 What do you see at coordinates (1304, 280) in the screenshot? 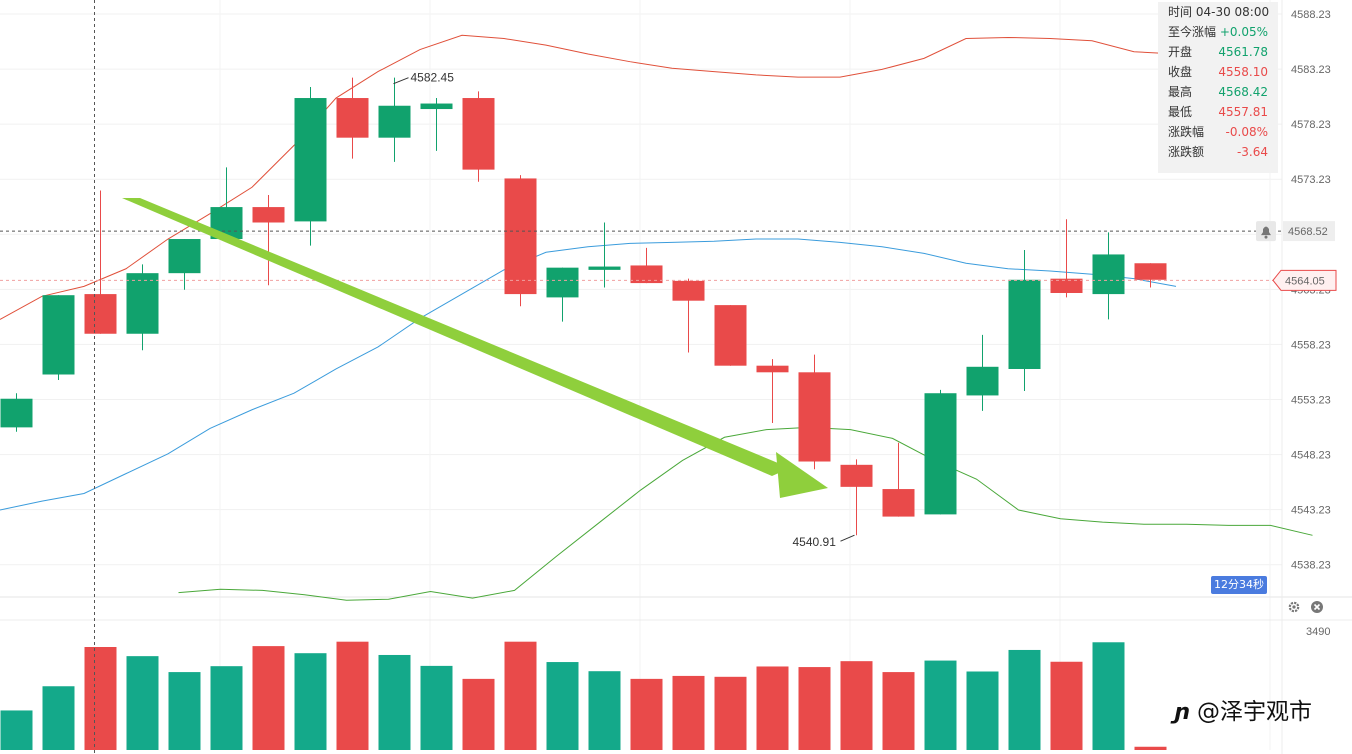
I see `current-price-tag: 4564.05` at bounding box center [1304, 280].